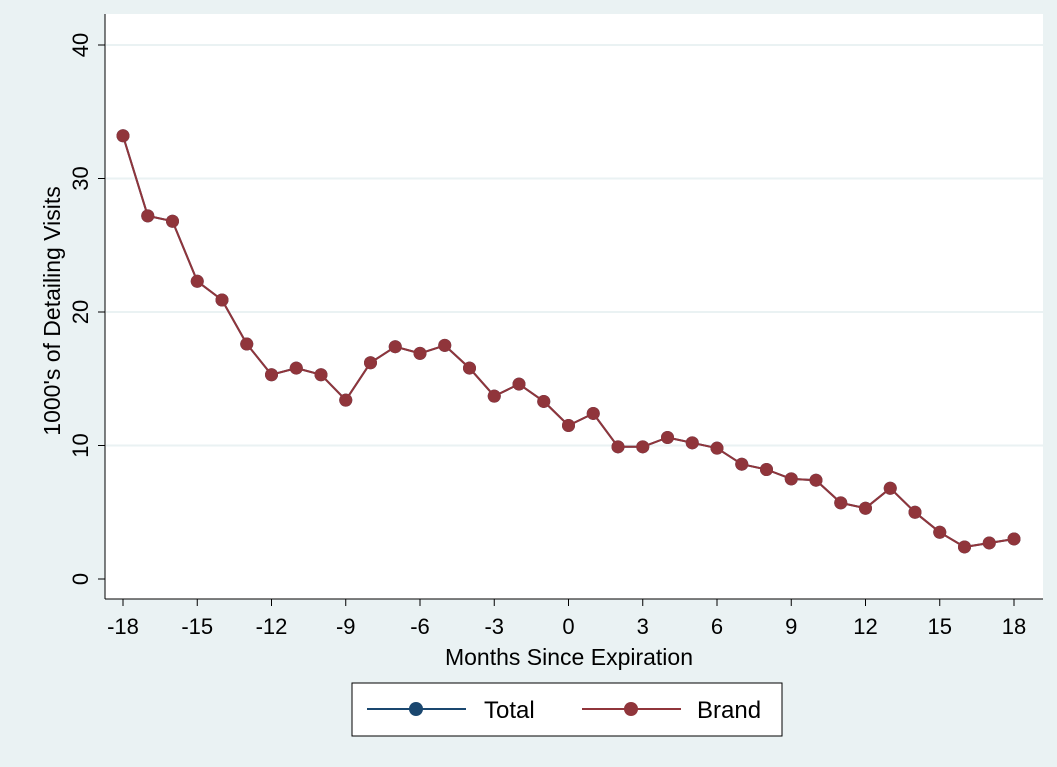 The image size is (1057, 767). Describe the element at coordinates (717, 626) in the screenshot. I see `x-tick-label: 6` at that location.